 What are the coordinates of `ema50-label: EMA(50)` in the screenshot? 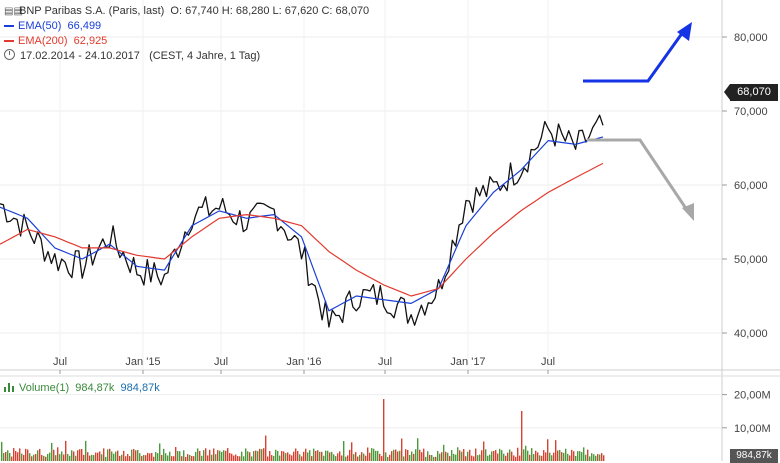 It's located at (40, 26).